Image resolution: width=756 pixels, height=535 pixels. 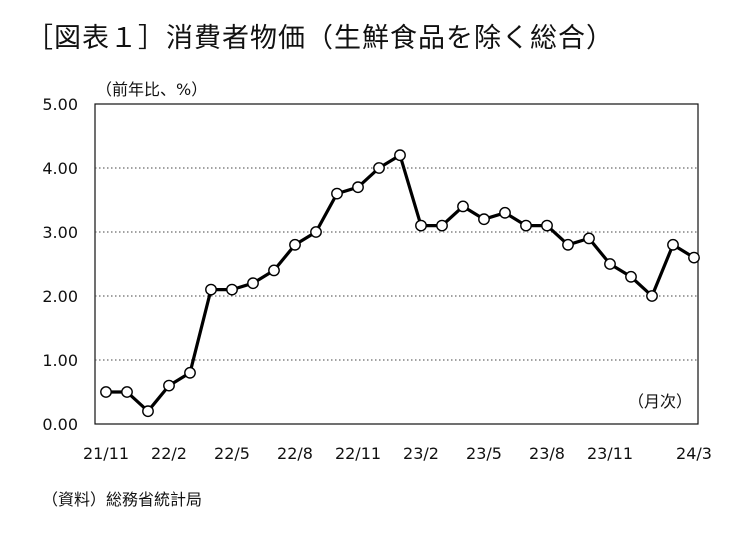 I want to click on x-tick-label: 24/3, so click(x=694, y=453).